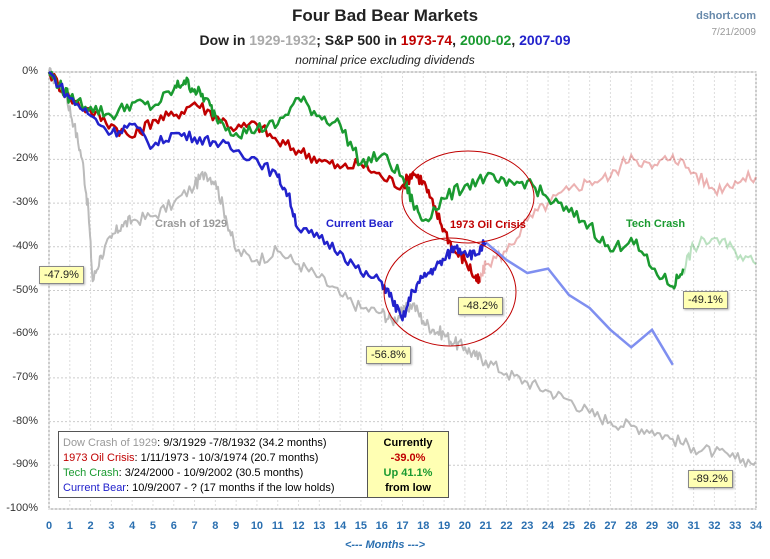 The image size is (770, 559). What do you see at coordinates (25, 158) in the screenshot?
I see `y-tick-label: -20%` at bounding box center [25, 158].